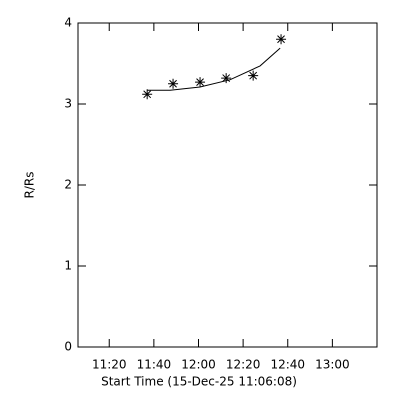  What do you see at coordinates (198, 365) in the screenshot?
I see `x-tick-label: 12:00` at bounding box center [198, 365].